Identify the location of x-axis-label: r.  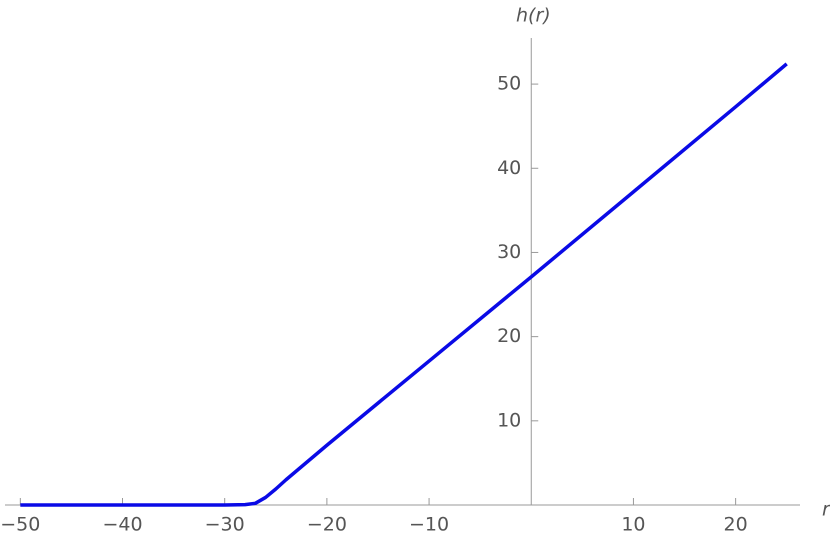
(826, 510).